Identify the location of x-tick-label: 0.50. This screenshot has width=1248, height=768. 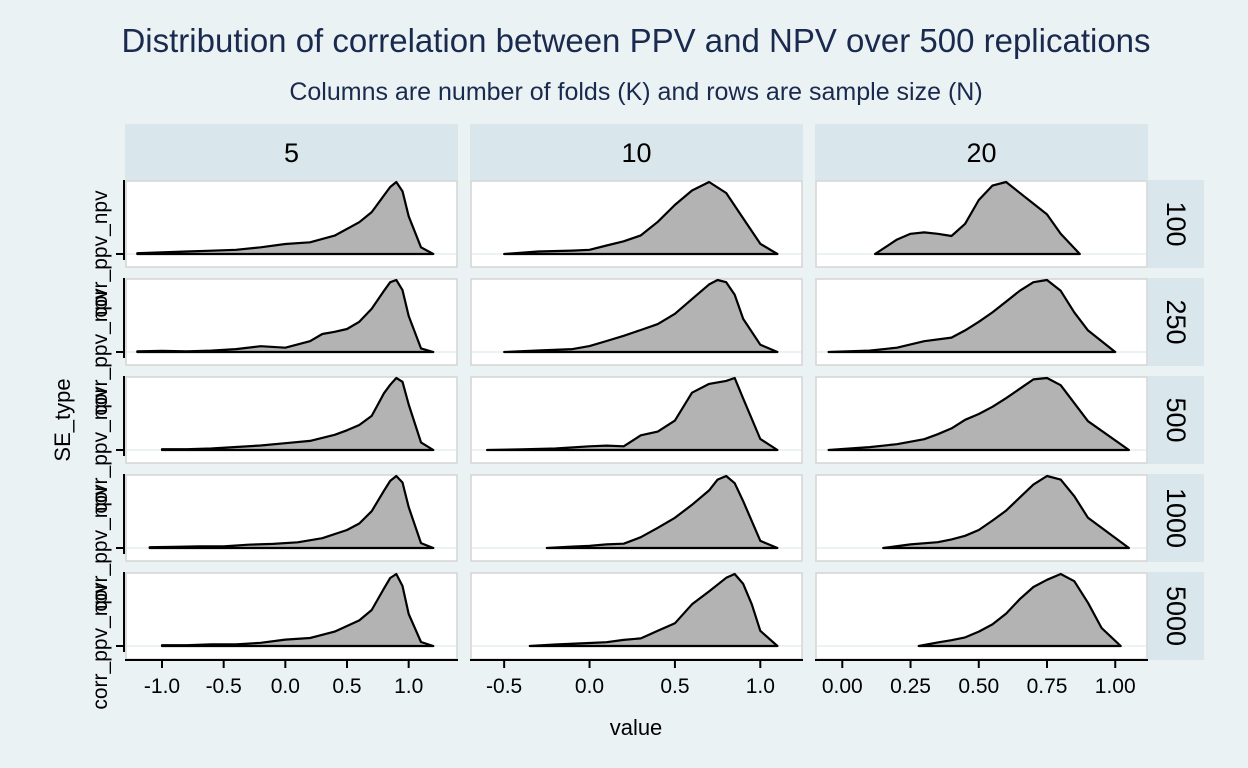
(978, 686).